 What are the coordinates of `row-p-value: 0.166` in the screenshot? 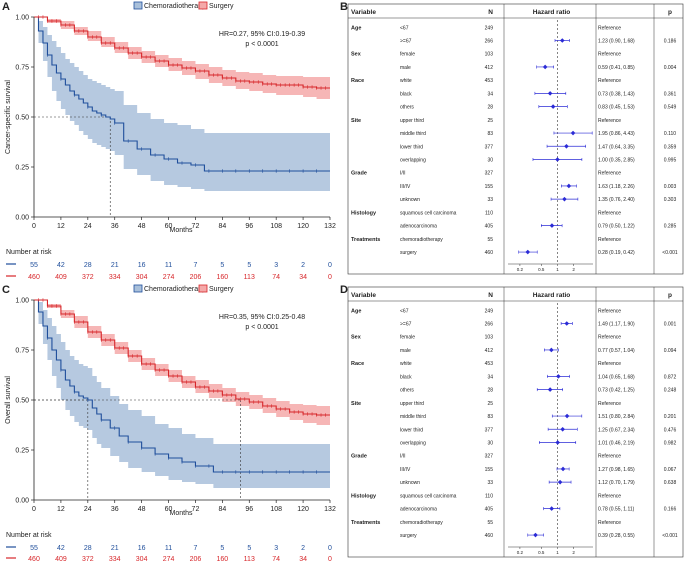 It's located at (670, 510).